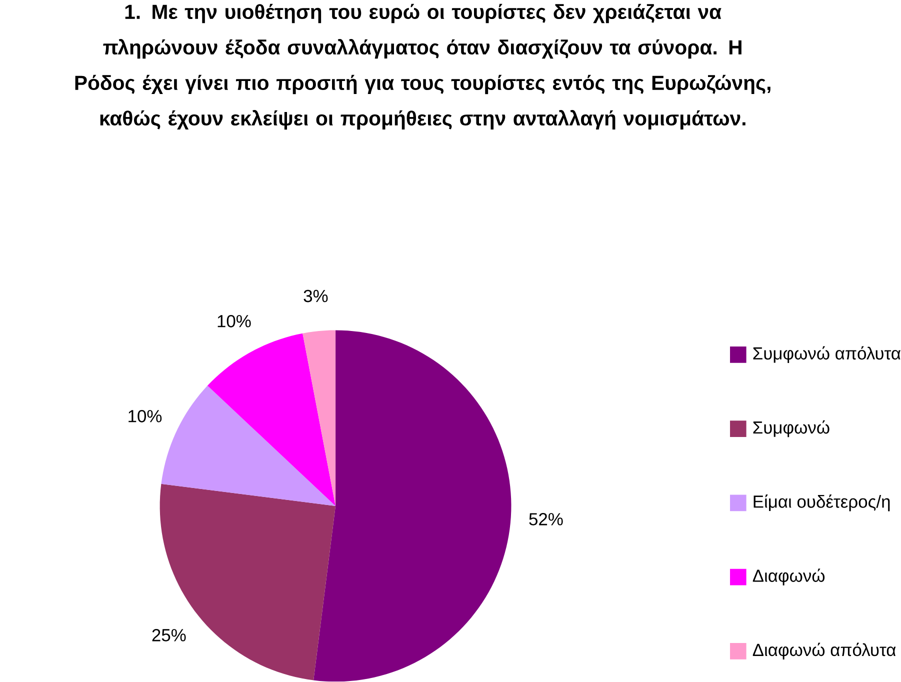 This screenshot has width=901, height=682. I want to click on legend-label: Είμαι ουδέτερος/η, so click(822, 503).